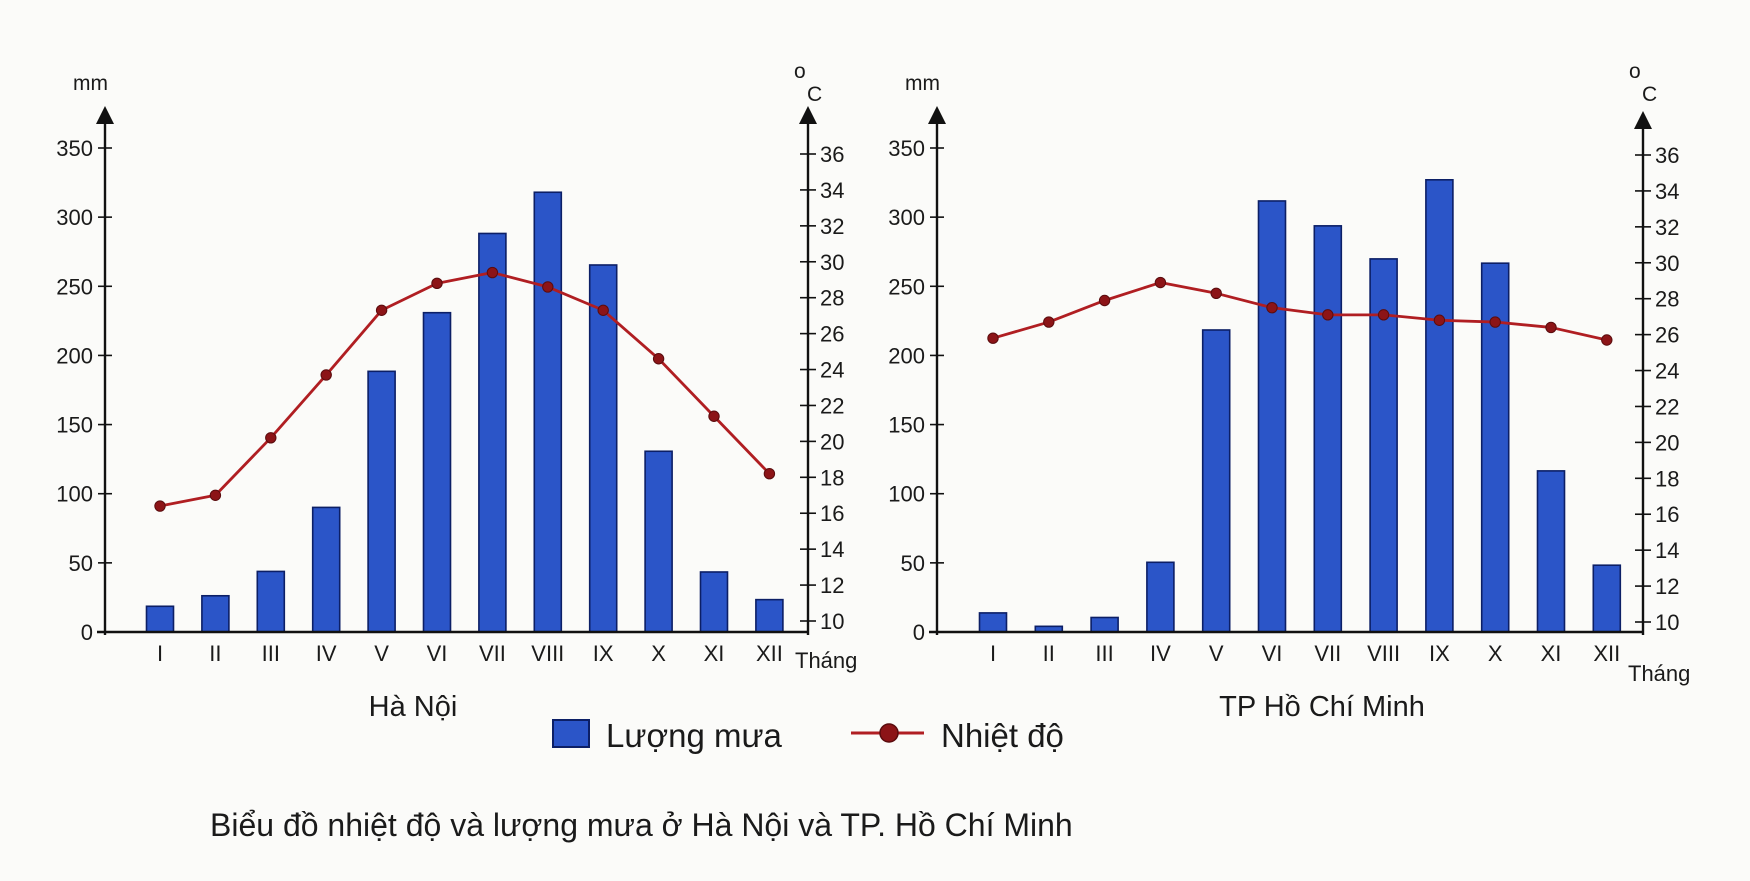 The width and height of the screenshot is (1750, 881). What do you see at coordinates (937, 115) in the screenshot?
I see `left-axis-arrow` at bounding box center [937, 115].